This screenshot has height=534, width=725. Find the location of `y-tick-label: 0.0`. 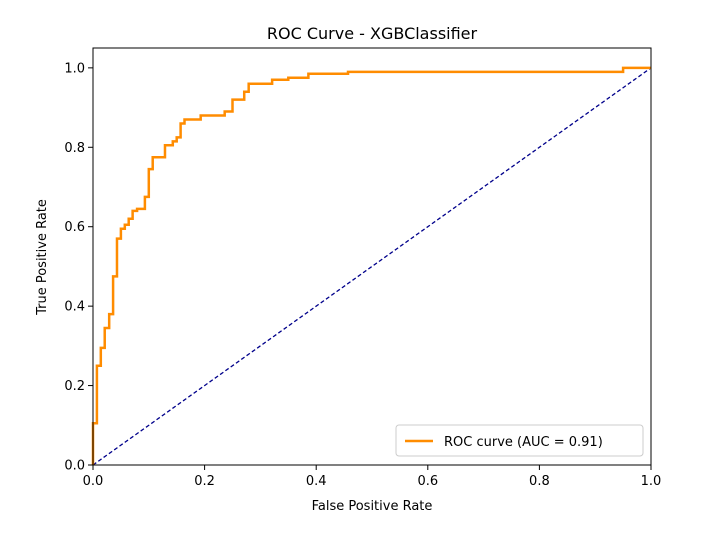

y-tick-label: 0.0 is located at coordinates (74, 466).